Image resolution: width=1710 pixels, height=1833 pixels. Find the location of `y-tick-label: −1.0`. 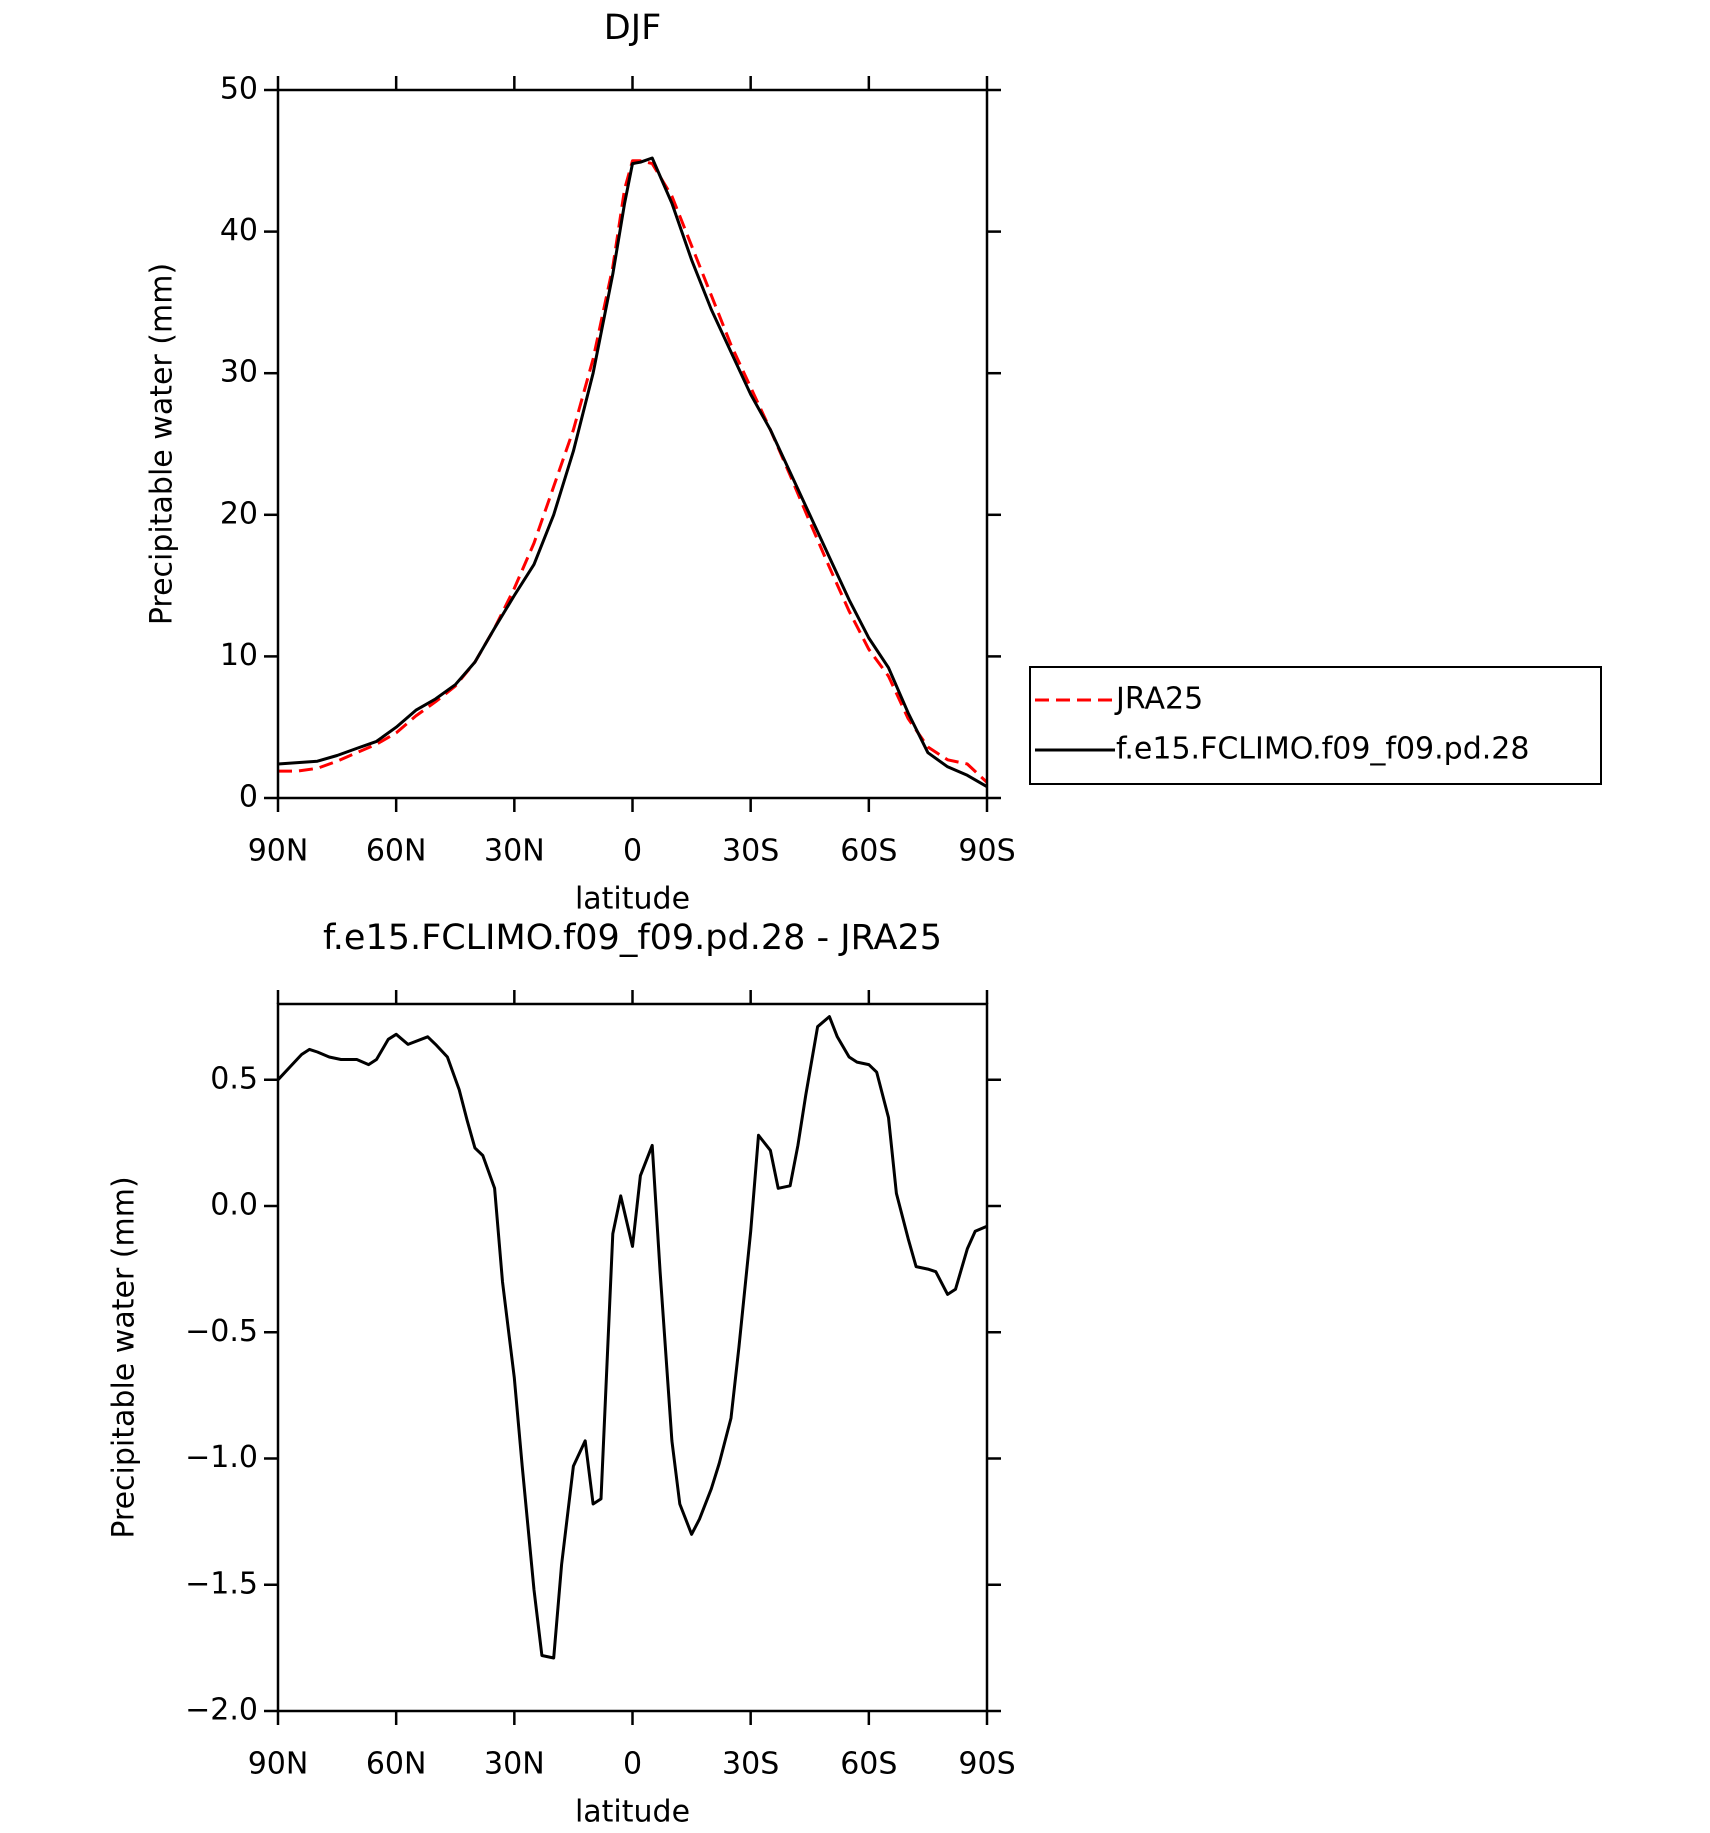

y-tick-label: −1.0 is located at coordinates (221, 1457).